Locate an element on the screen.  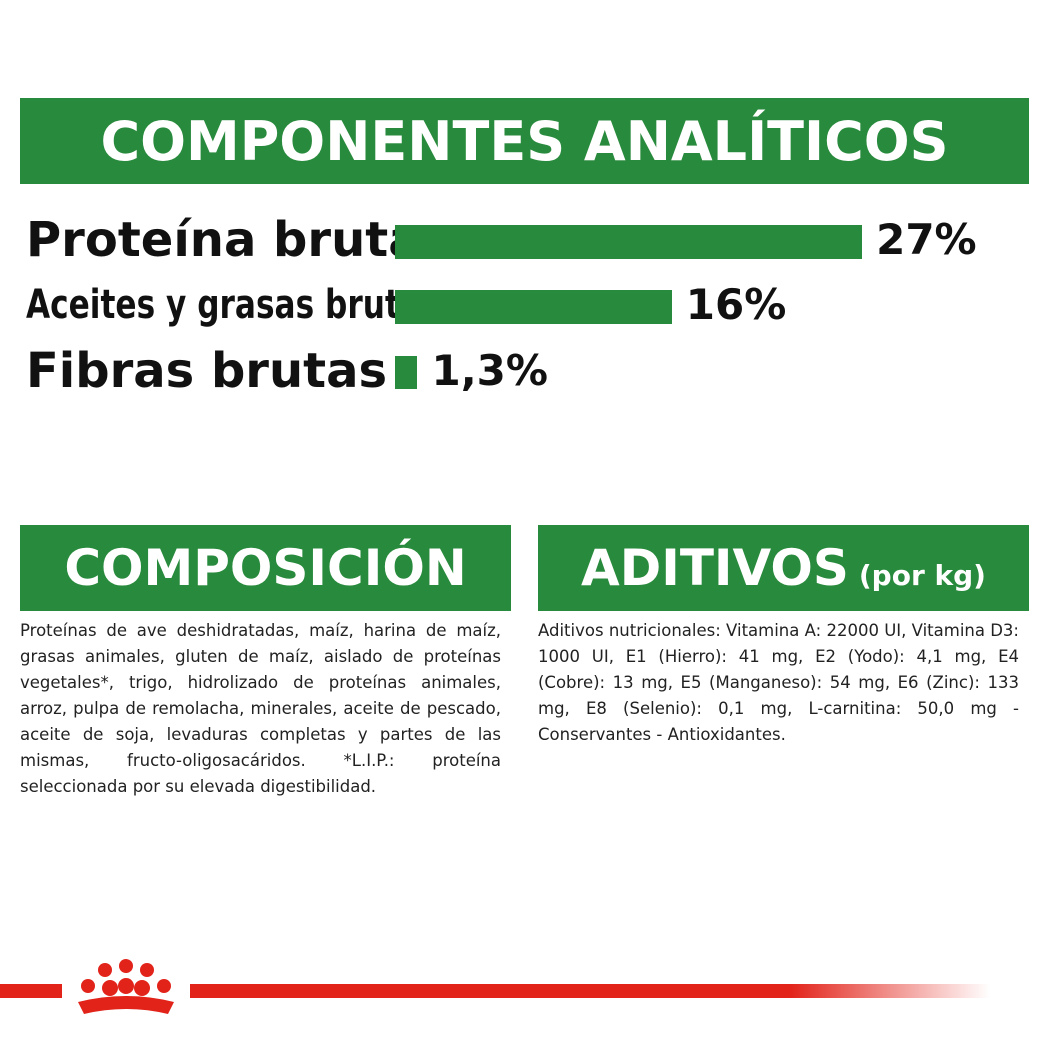
section-header: COMPOSICIÓN is located at coordinates (265, 568).